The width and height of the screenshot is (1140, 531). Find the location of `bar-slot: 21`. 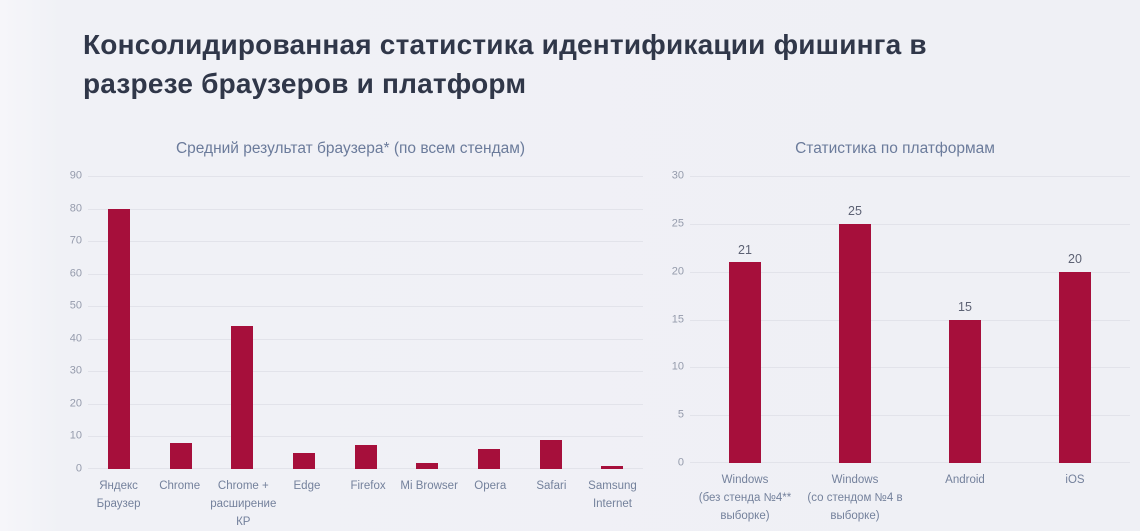

bar-slot: 21 is located at coordinates (745, 319).